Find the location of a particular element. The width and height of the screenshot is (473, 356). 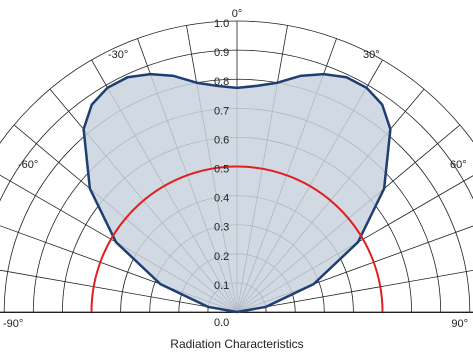

radial-tick-label: 1.0 is located at coordinates (221, 24).